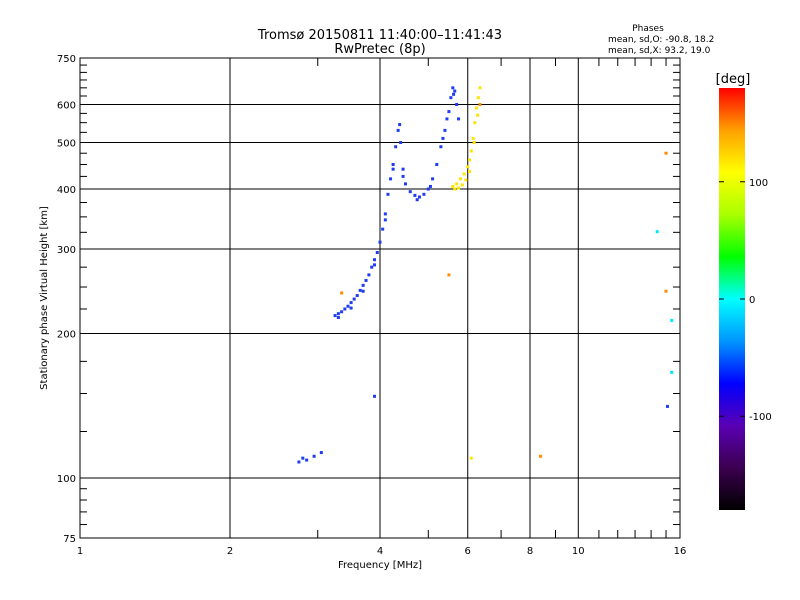  I want to click on chart-title: Tromsø 20150811 11:40:00–11:41:43, so click(379, 35).